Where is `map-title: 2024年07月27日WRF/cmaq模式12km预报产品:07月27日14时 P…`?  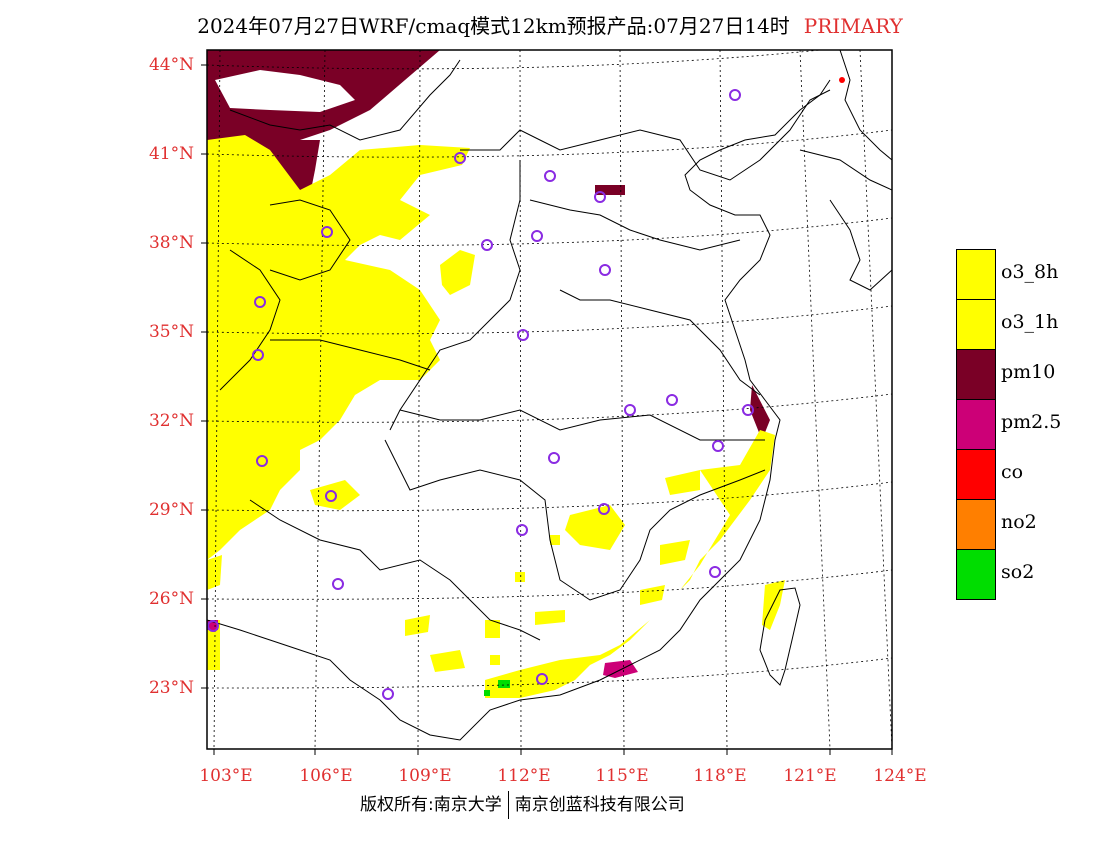 map-title: 2024年07月27日WRF/cmaq模式12km预报产品:07月27日14时 P… is located at coordinates (550, 24).